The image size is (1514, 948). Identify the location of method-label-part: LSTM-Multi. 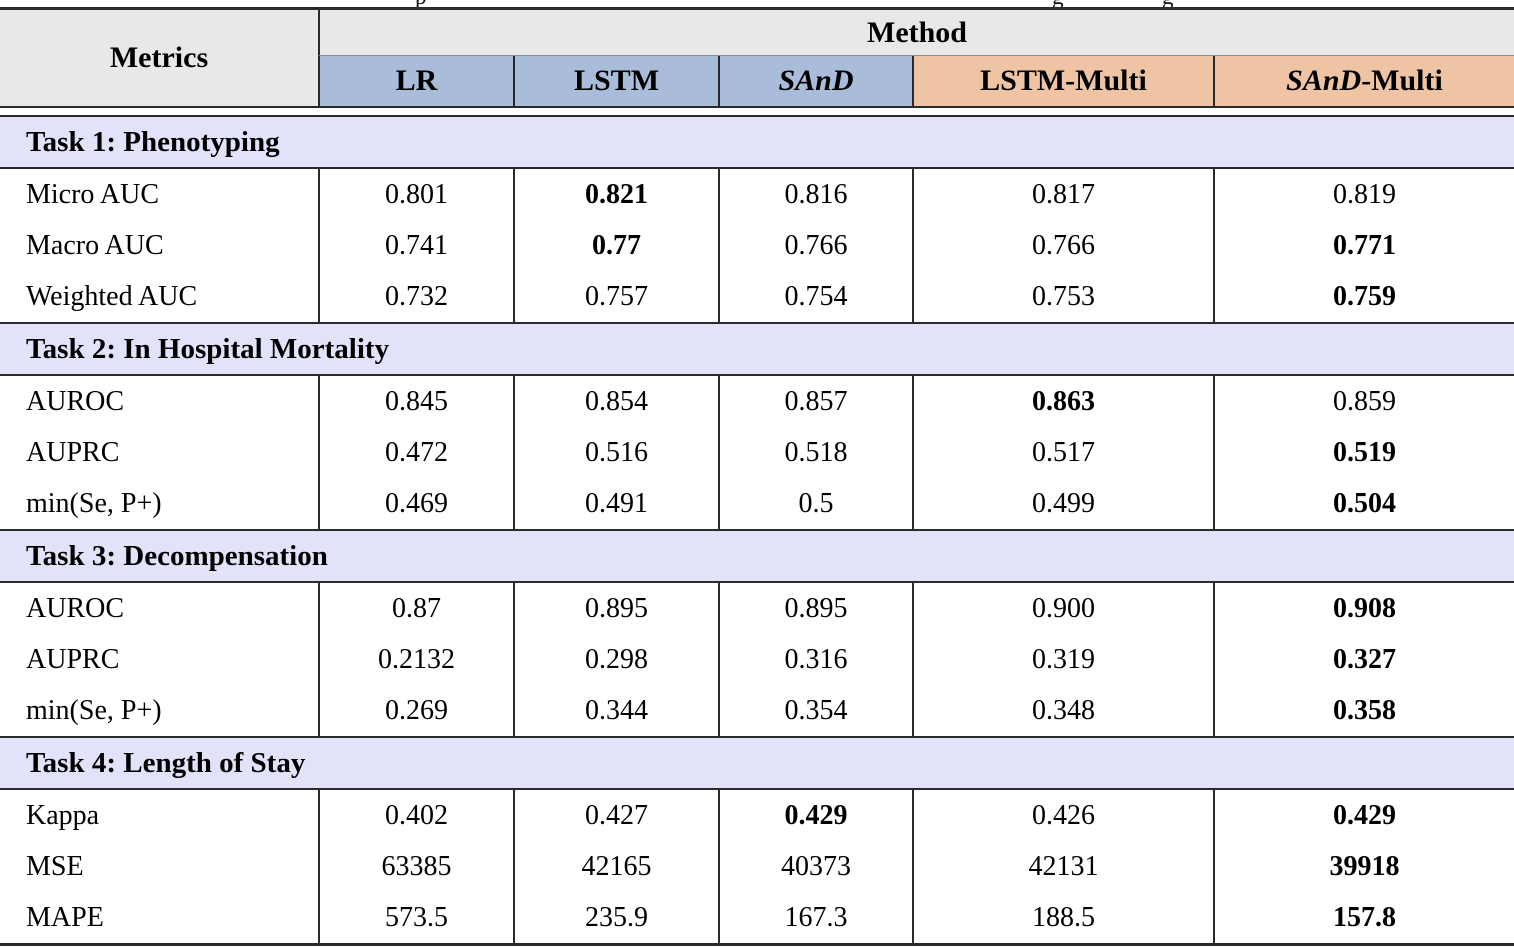
(1063, 80).